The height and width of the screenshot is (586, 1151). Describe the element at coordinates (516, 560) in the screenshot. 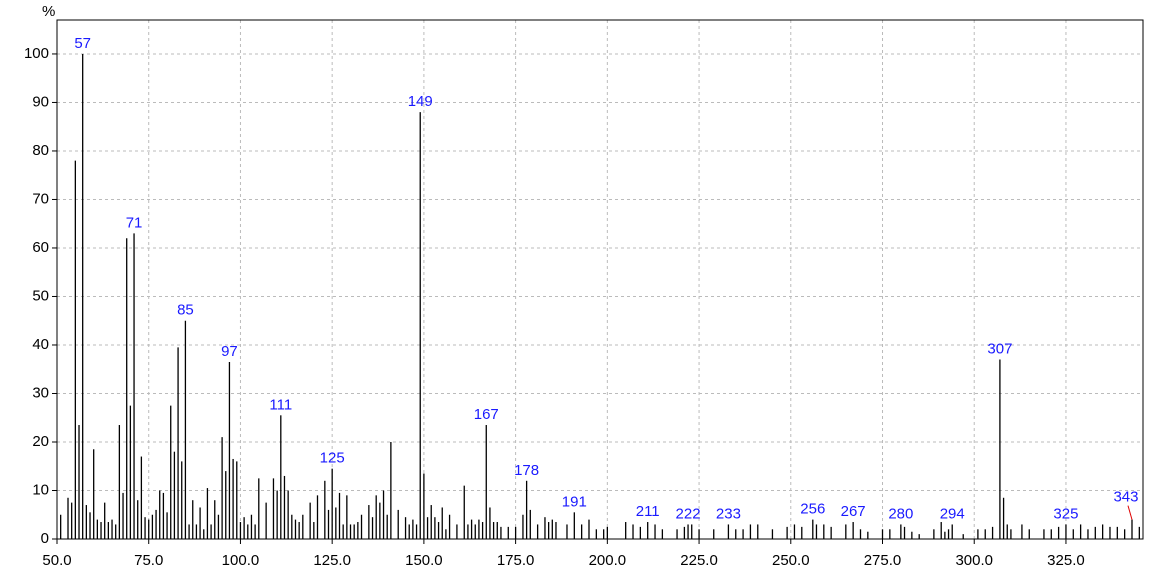

I see `x-tick-label: 175.0` at that location.